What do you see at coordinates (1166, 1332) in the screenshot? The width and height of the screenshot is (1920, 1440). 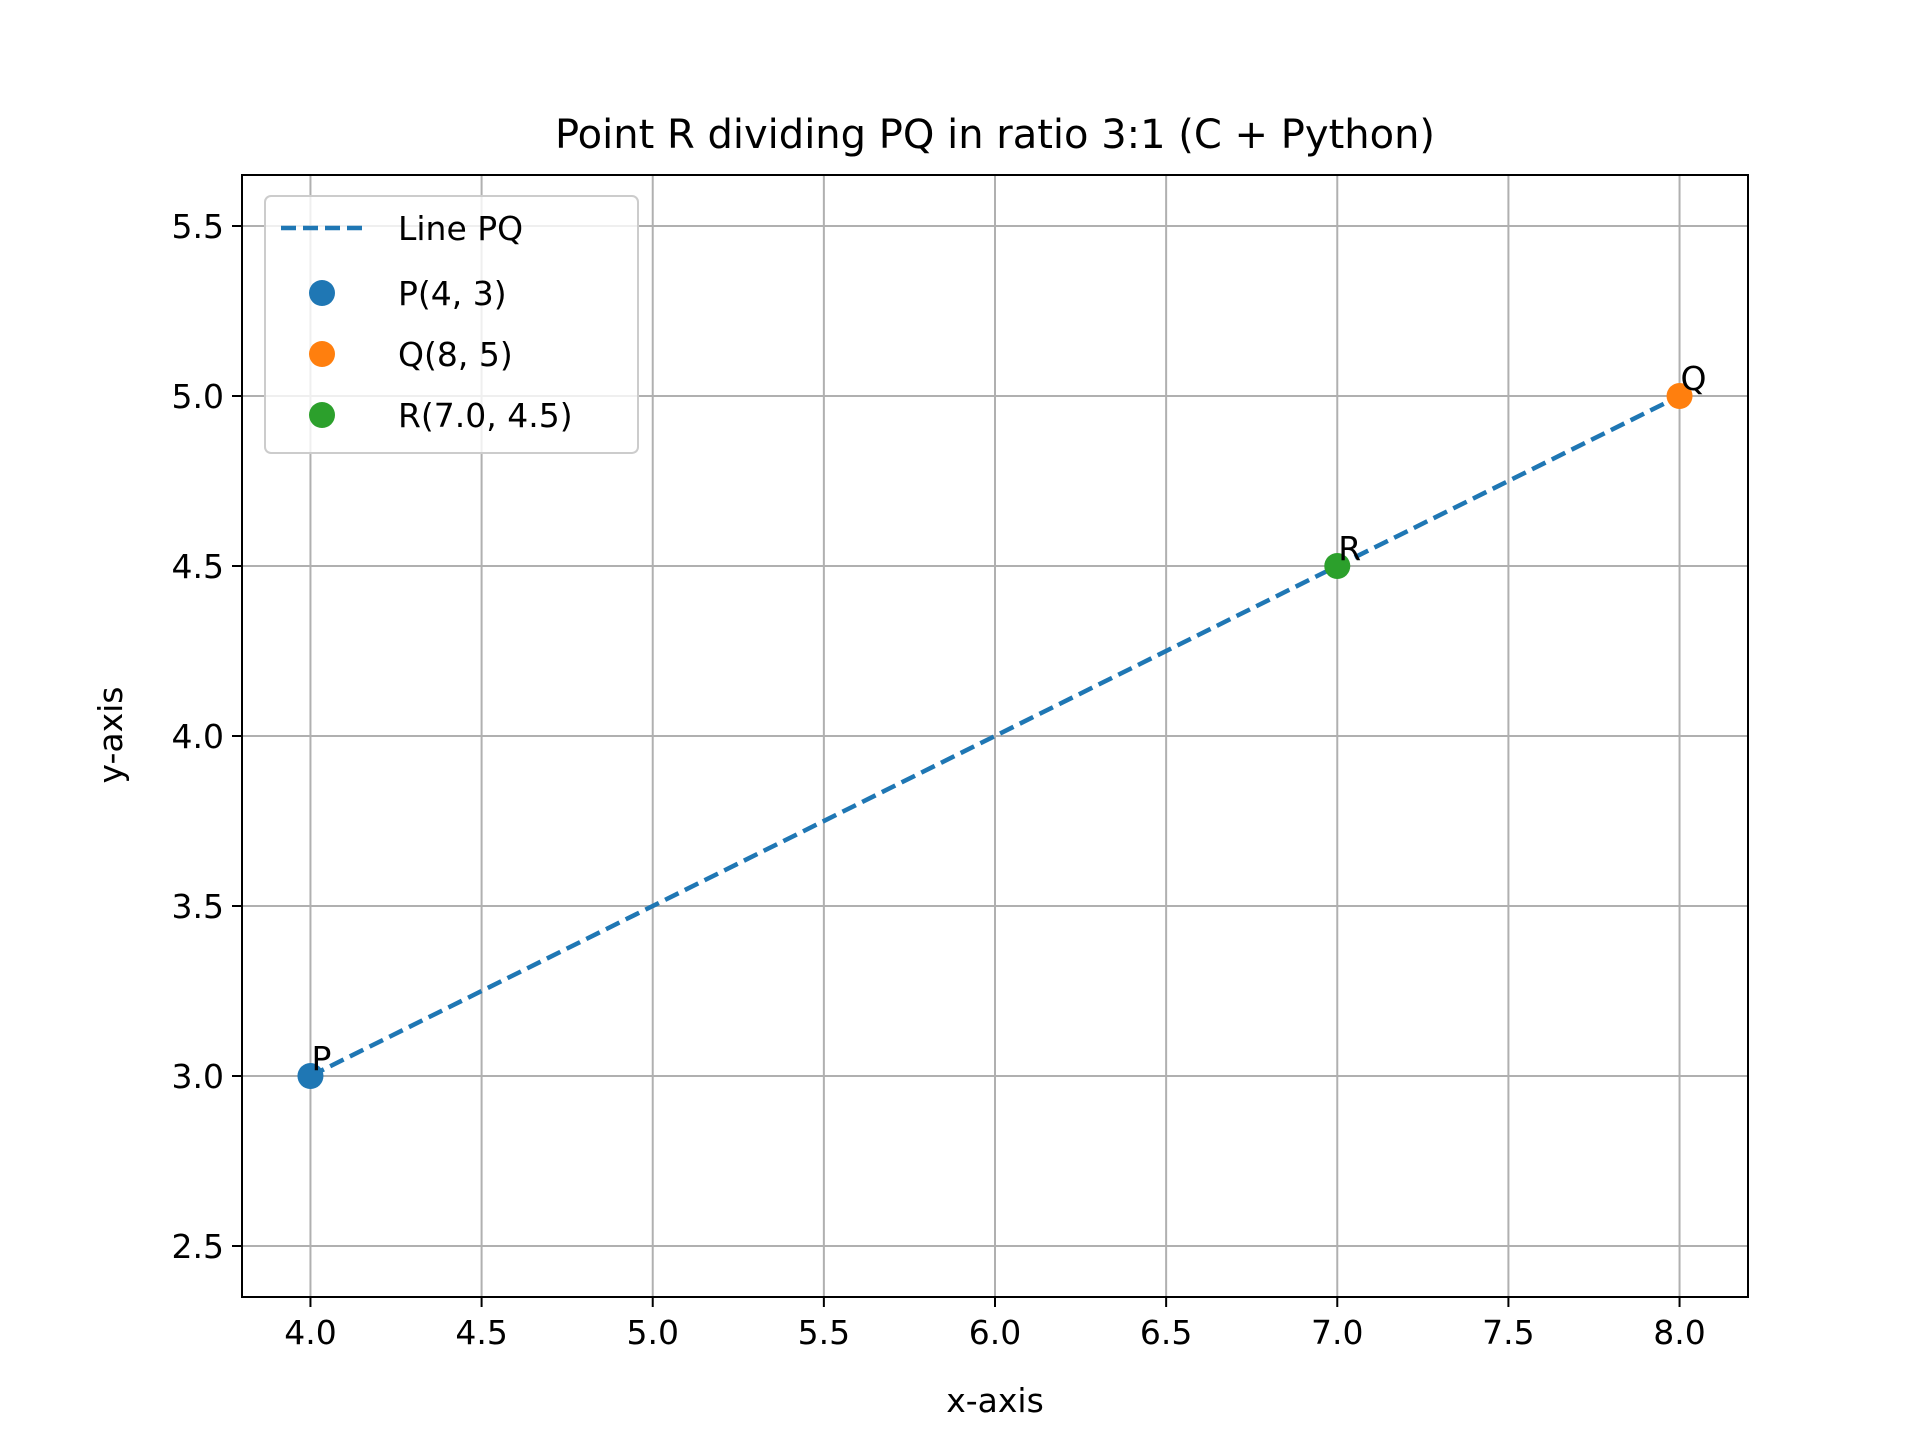 I see `x-tick-label: 6.5` at bounding box center [1166, 1332].